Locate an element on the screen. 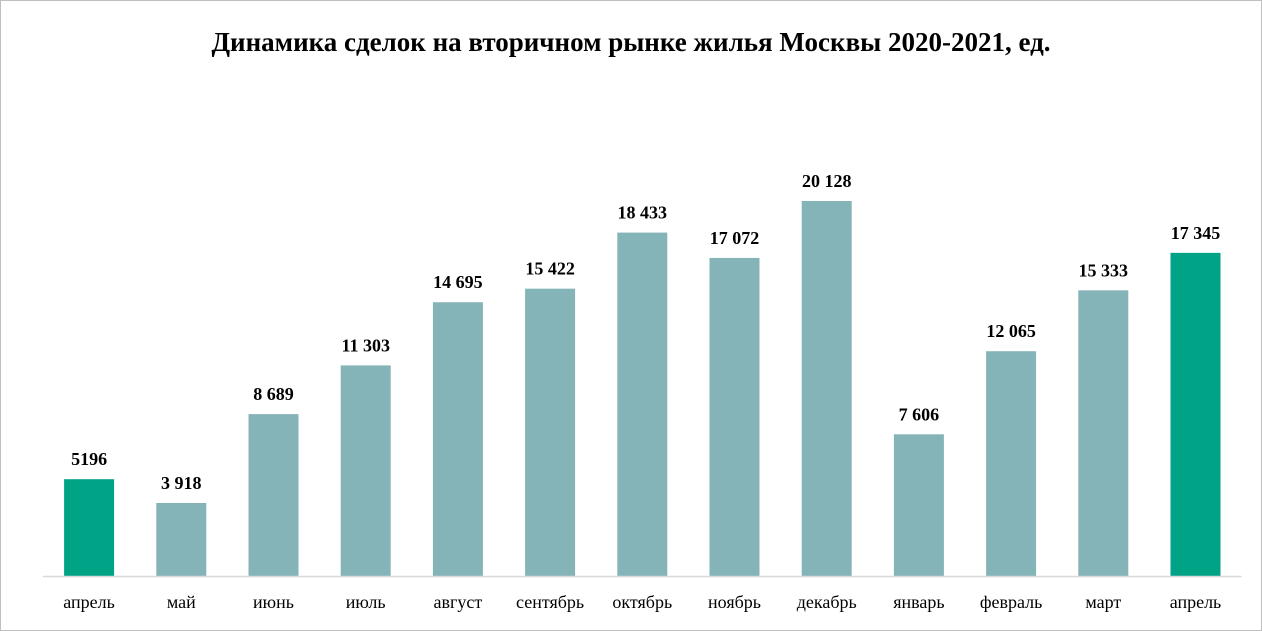 This screenshot has width=1262, height=631. category-label-6: октябрь is located at coordinates (642, 602).